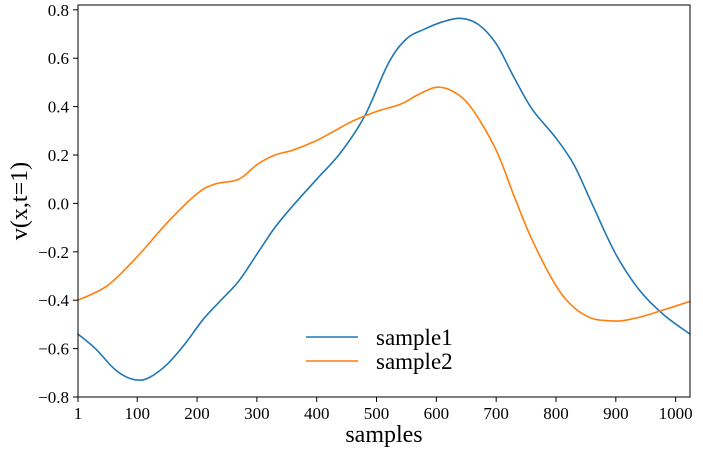 This screenshot has height=453, width=703. I want to click on x-axis-label: samples, so click(383, 435).